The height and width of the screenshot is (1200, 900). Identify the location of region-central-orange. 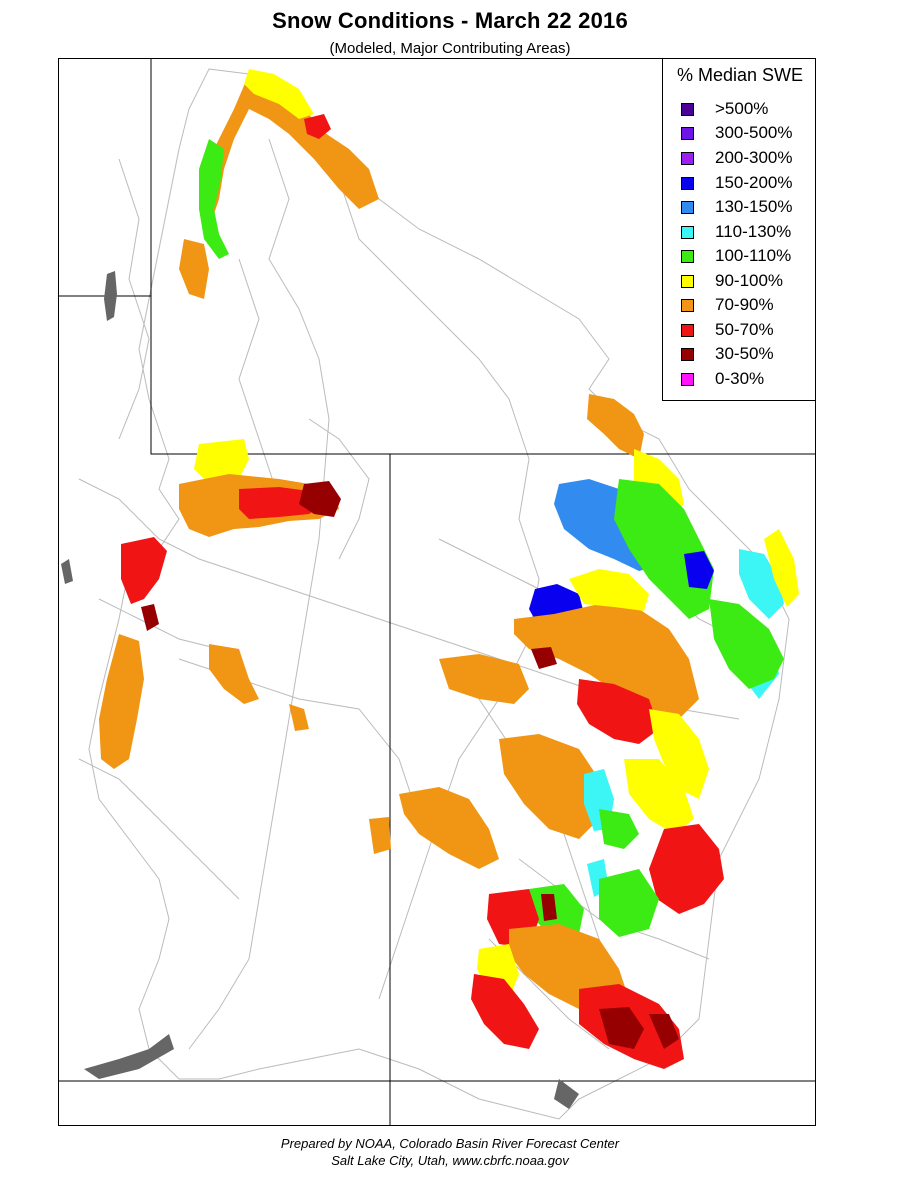
(606, 661).